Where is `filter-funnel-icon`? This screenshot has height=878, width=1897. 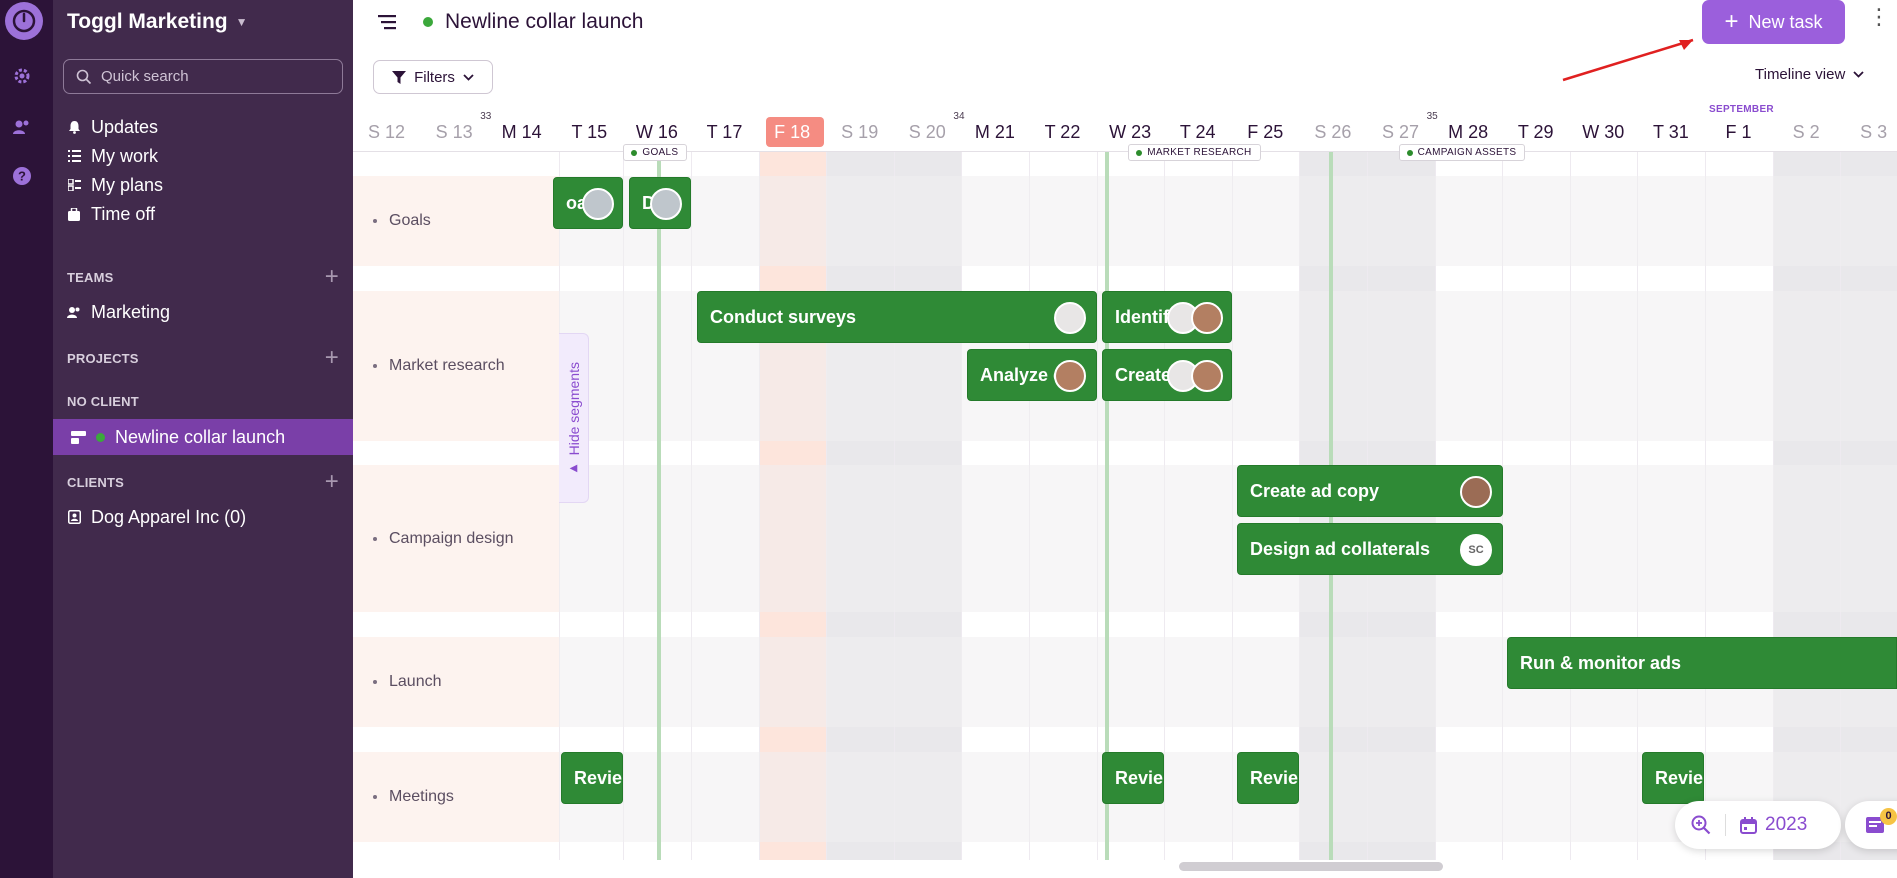
filter-funnel-icon is located at coordinates (399, 77).